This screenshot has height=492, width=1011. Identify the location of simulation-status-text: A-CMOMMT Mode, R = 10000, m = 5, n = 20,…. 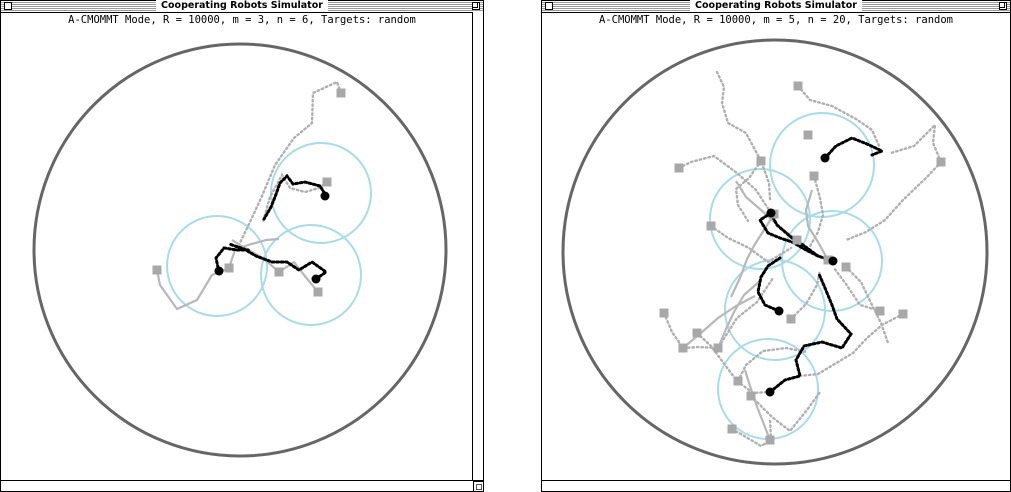
(775, 20).